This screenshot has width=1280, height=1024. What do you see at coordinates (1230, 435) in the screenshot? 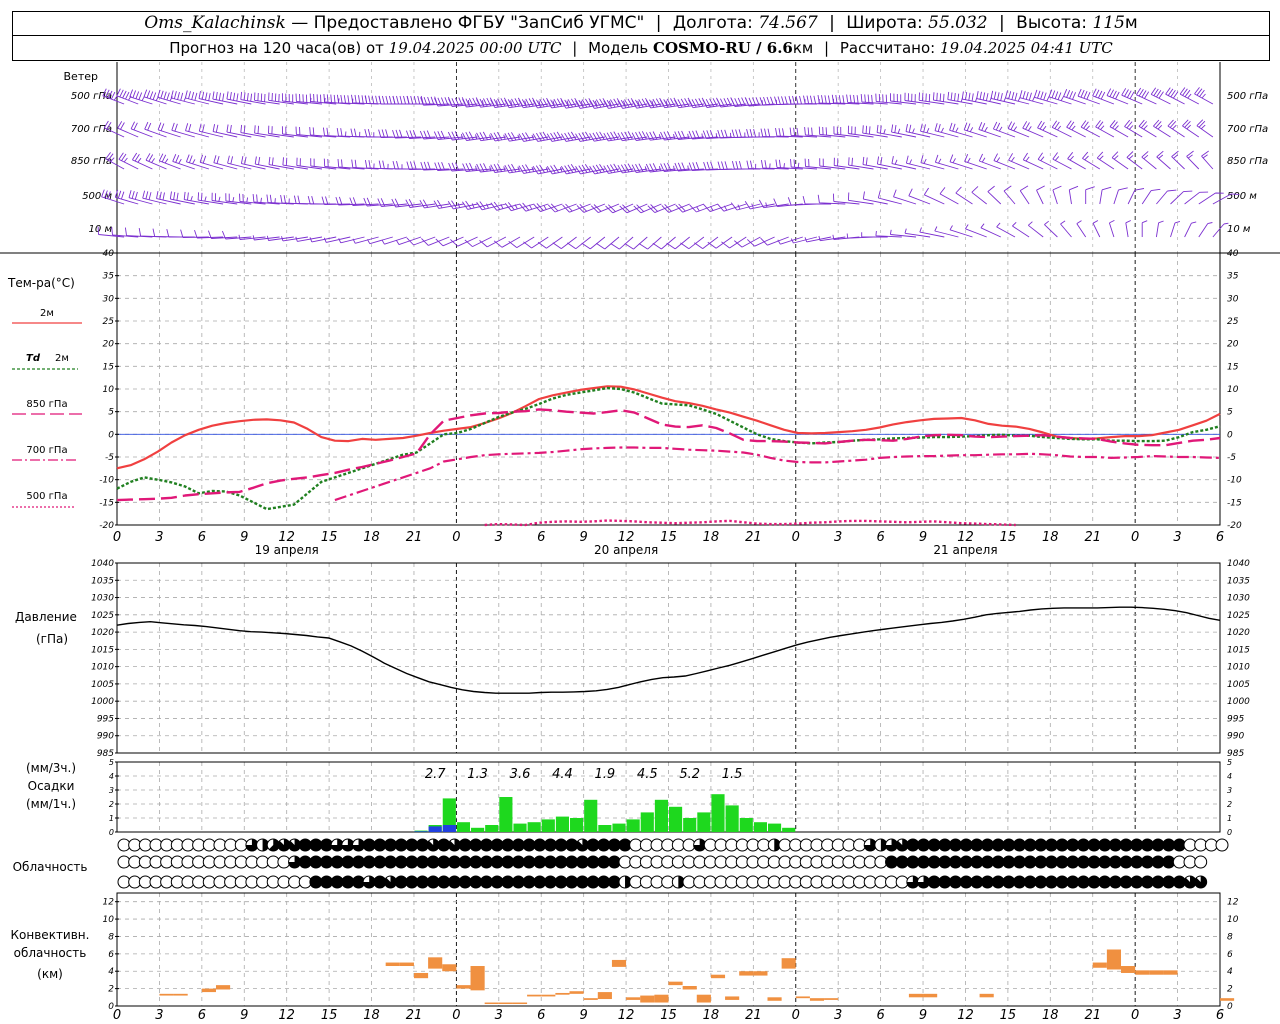
I see `temp-tick-right-0: 0` at bounding box center [1230, 435].